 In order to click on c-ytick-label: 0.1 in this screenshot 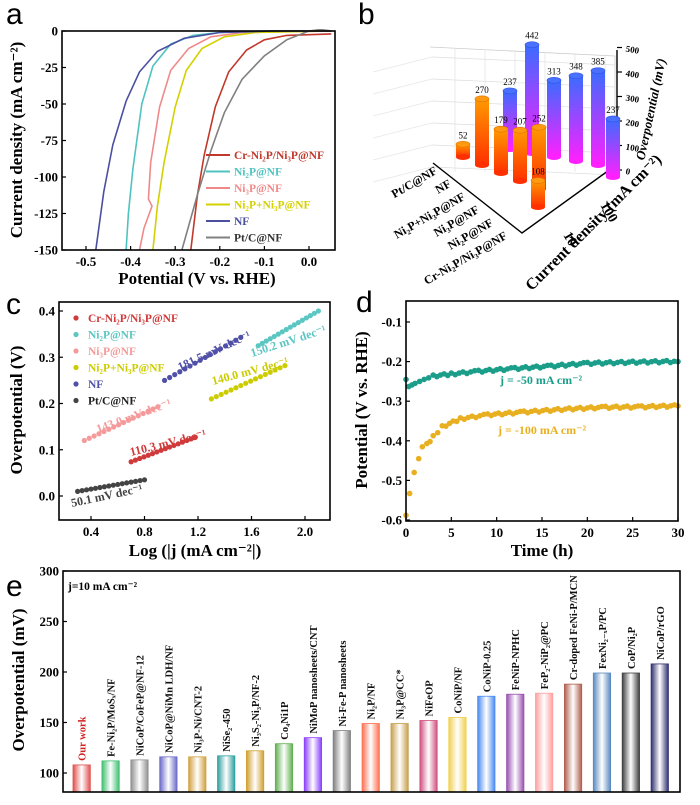, I will do `click(47, 449)`.